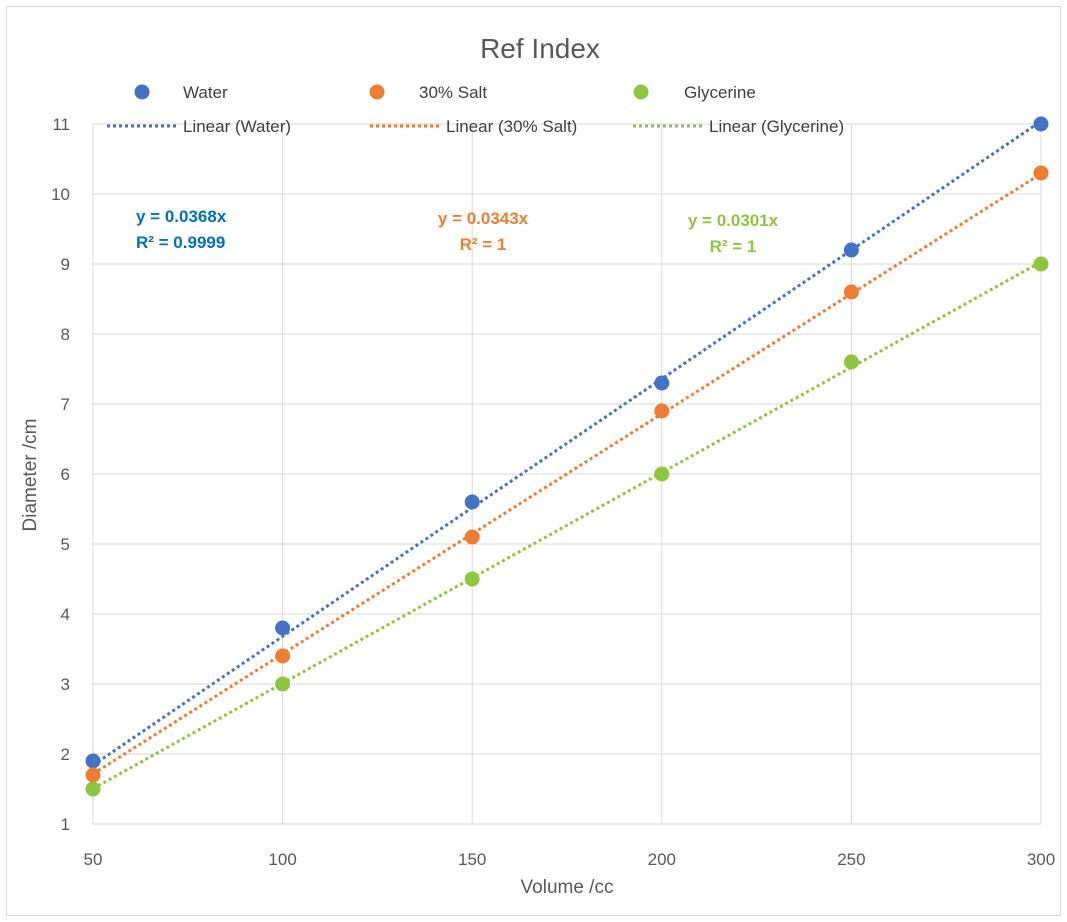  What do you see at coordinates (237, 126) in the screenshot?
I see `legend-trend-label: Linear (Water)` at bounding box center [237, 126].